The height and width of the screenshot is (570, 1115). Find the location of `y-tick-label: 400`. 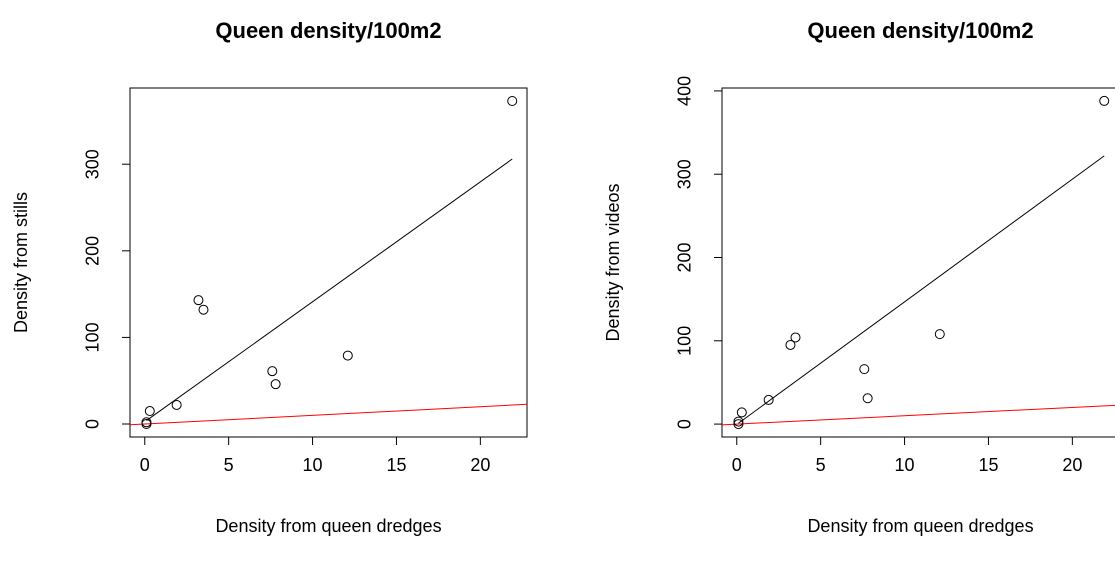

y-tick-label: 400 is located at coordinates (685, 91).